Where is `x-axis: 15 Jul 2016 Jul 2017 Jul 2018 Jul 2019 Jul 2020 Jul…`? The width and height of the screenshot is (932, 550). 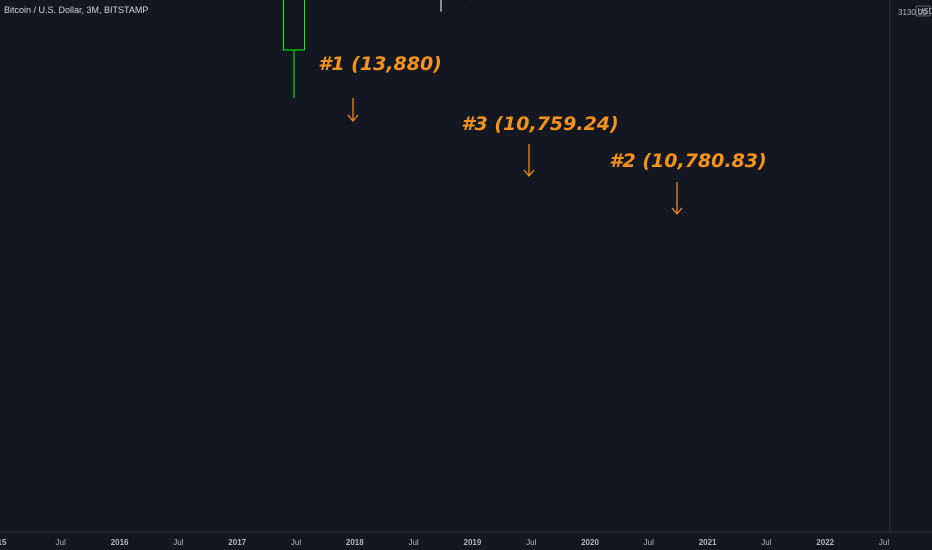
x-axis: 15 Jul 2016 Jul 2017 Jul 2018 Jul 2019 Jul 2020 Jul… is located at coordinates (444, 542).